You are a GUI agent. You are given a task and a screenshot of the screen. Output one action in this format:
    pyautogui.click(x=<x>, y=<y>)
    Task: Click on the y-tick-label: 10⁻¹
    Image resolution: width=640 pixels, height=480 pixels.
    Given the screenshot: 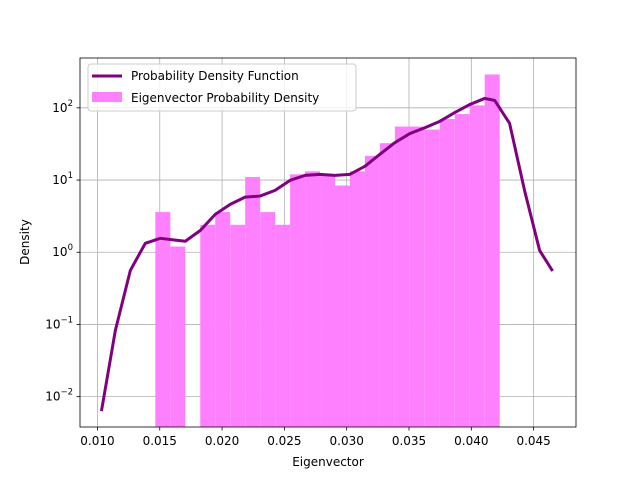 What is the action you would take?
    pyautogui.click(x=59, y=323)
    